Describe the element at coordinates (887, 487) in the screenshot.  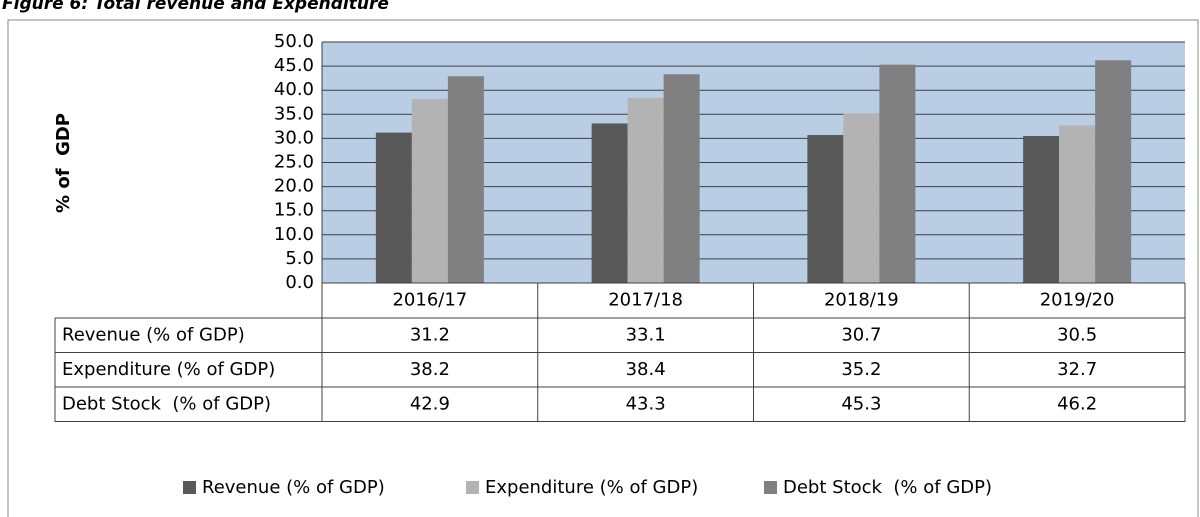
I see `legend-label: Debt Stock (% of GDP)` at that location.